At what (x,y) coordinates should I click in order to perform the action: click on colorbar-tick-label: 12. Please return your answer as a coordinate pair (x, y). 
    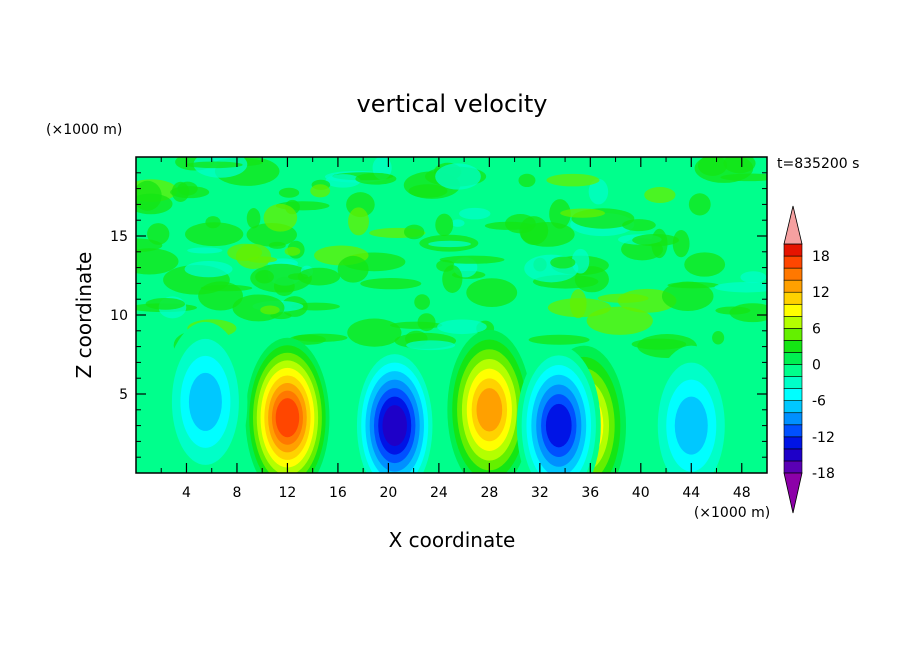
    Looking at the image, I should click on (821, 293).